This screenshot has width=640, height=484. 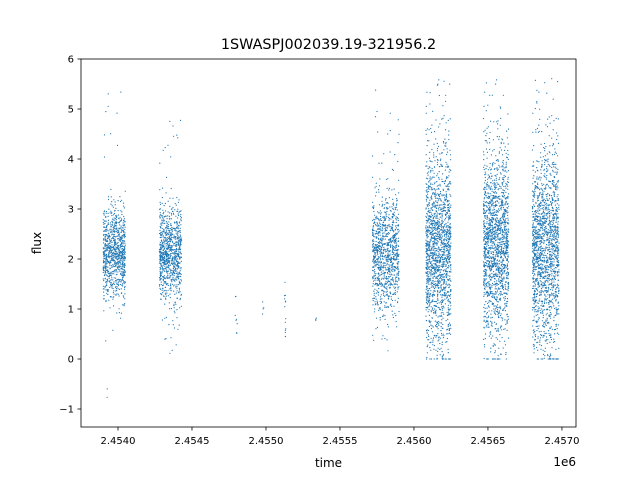 What do you see at coordinates (328, 45) in the screenshot?
I see `chart-title: 1SWASPJ002039.19-321956.2` at bounding box center [328, 45].